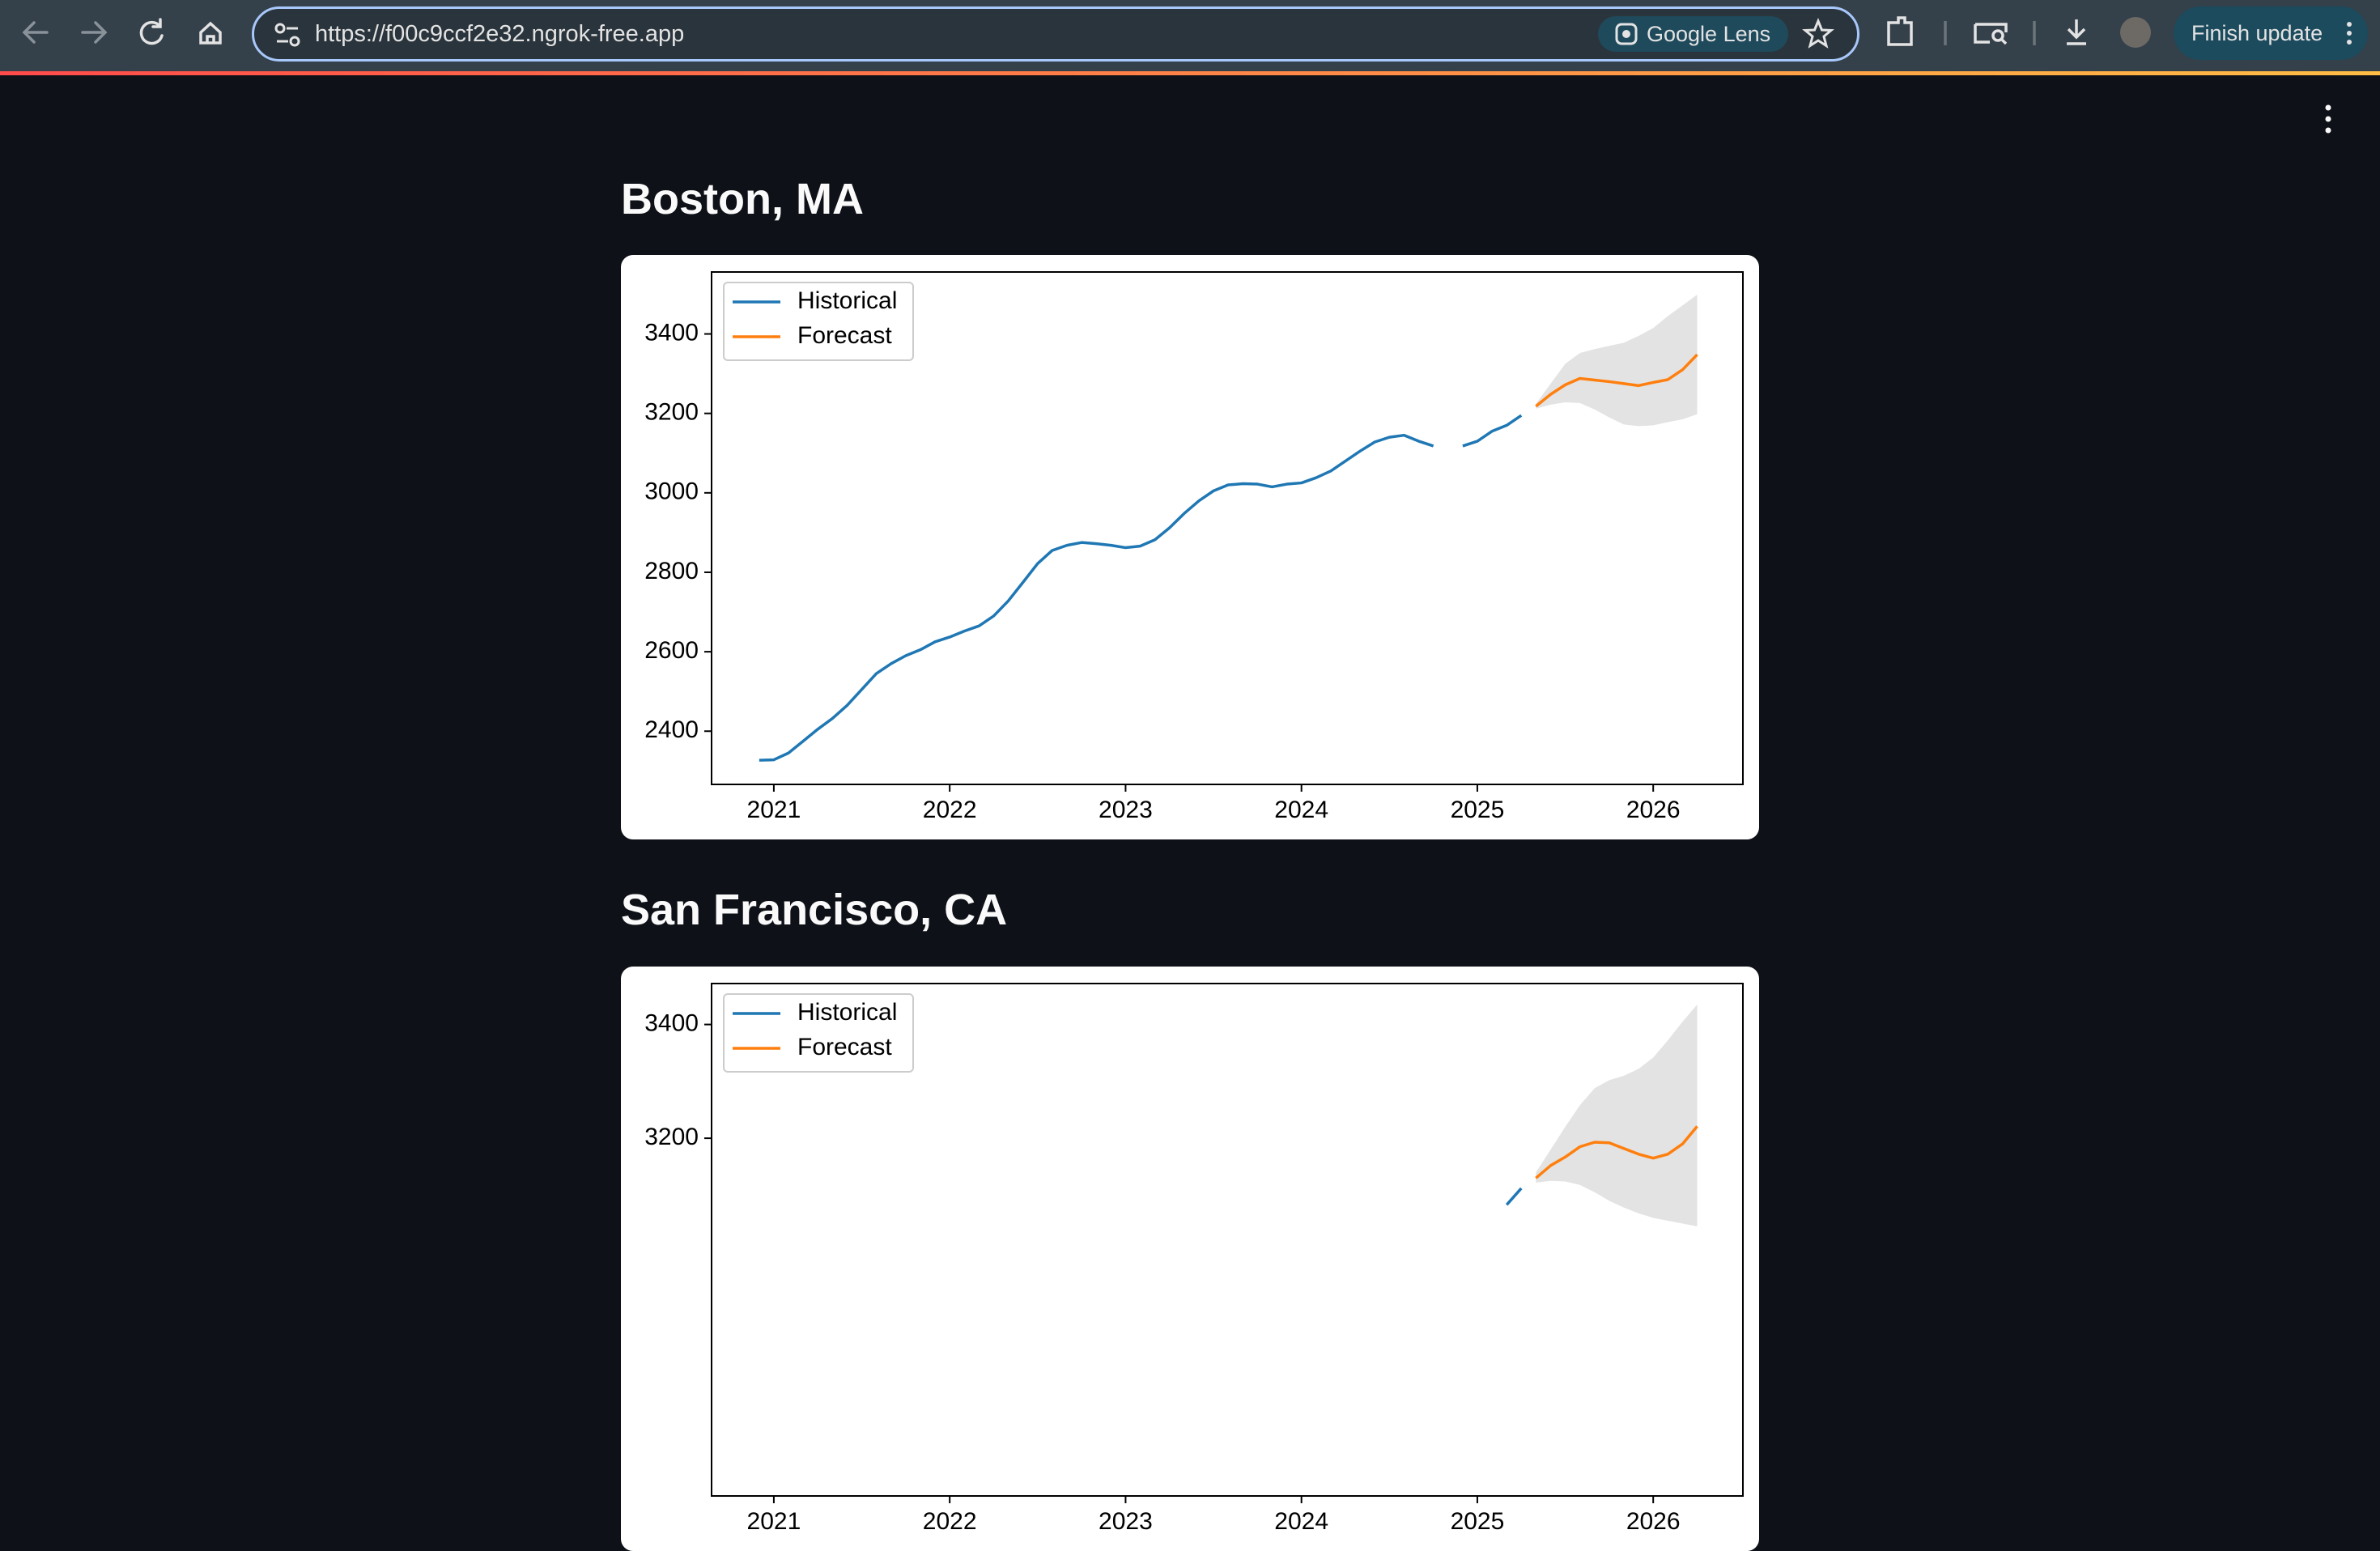 This screenshot has width=2380, height=1551. Describe the element at coordinates (35, 33) in the screenshot. I see `back-button` at that location.